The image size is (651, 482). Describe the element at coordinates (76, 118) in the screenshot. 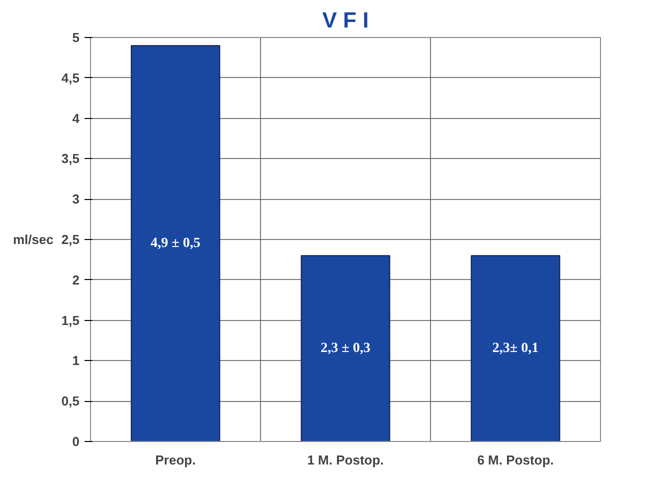

I see `y-tick-label: 4` at that location.